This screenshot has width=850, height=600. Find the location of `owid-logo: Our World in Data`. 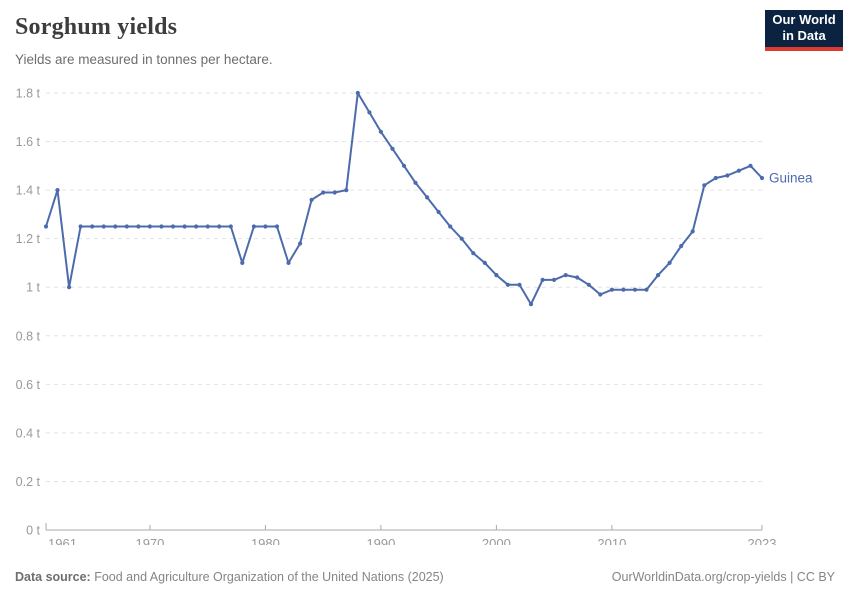

owid-logo: Our World in Data is located at coordinates (804, 30).